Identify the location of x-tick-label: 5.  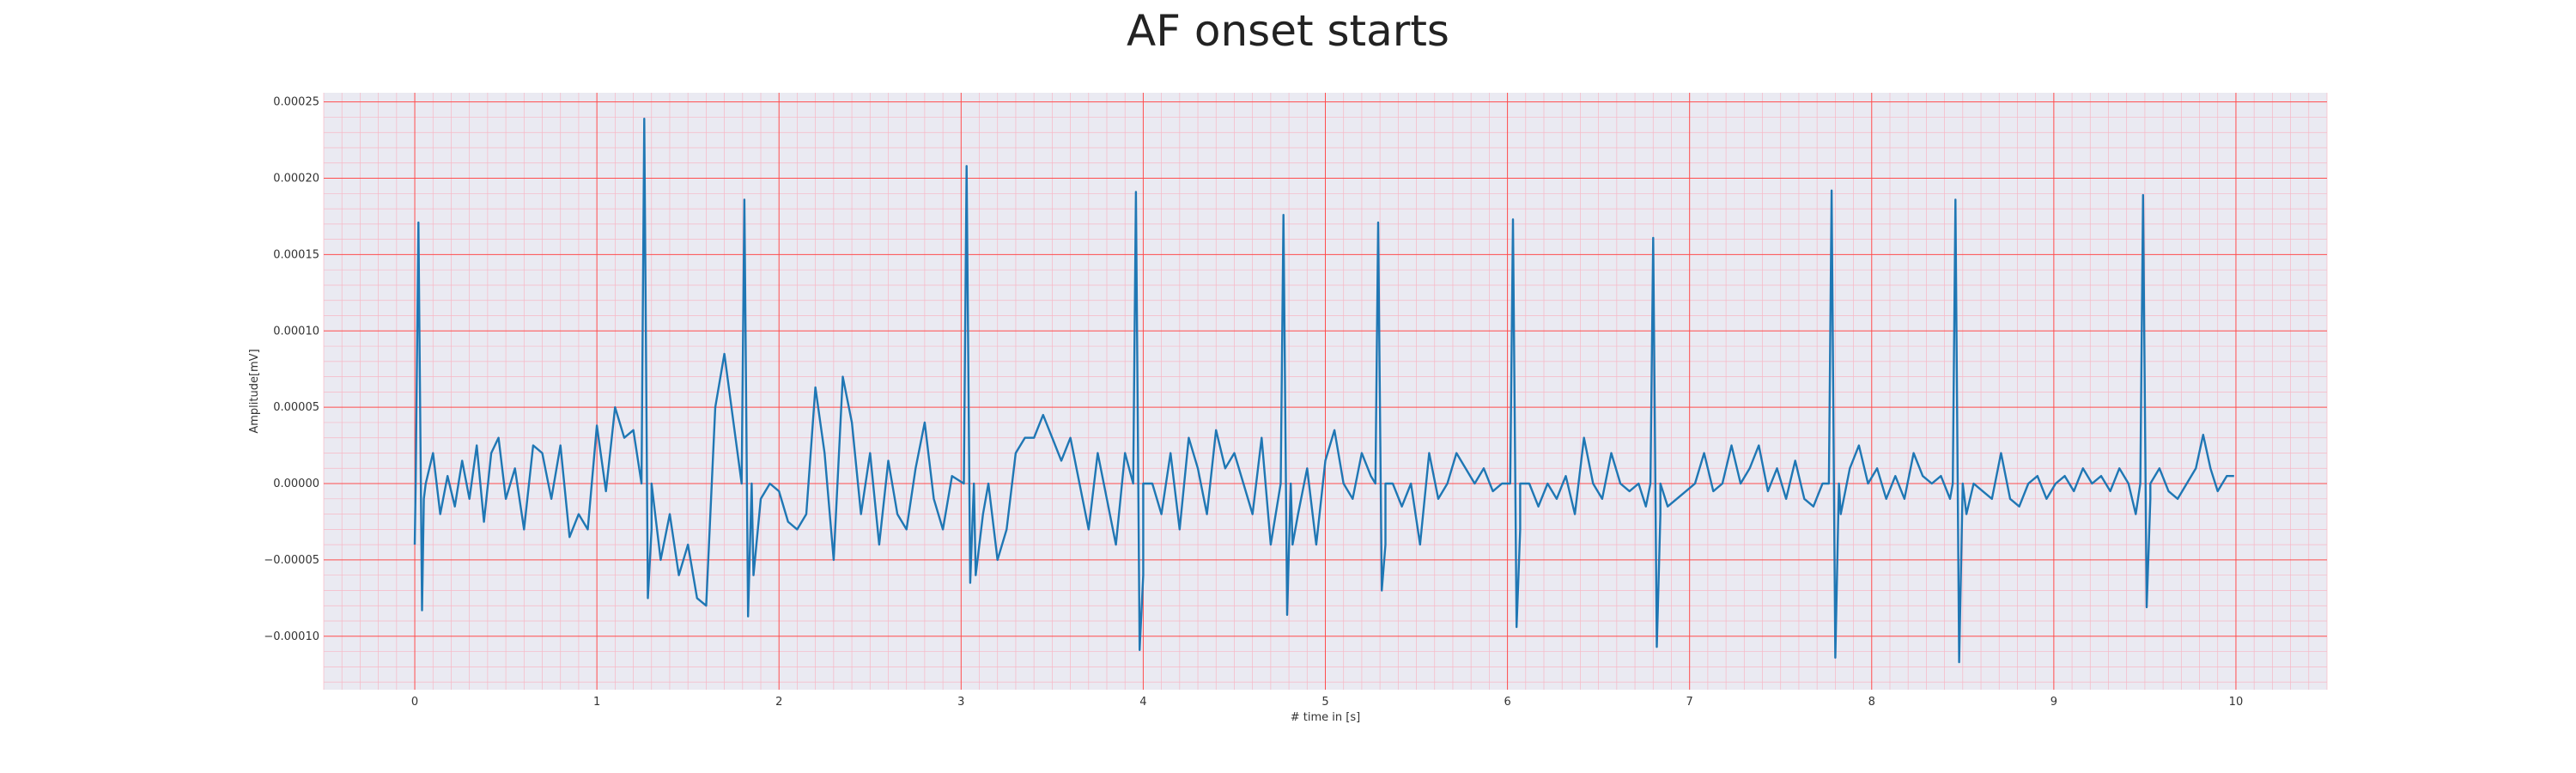
(1324, 702).